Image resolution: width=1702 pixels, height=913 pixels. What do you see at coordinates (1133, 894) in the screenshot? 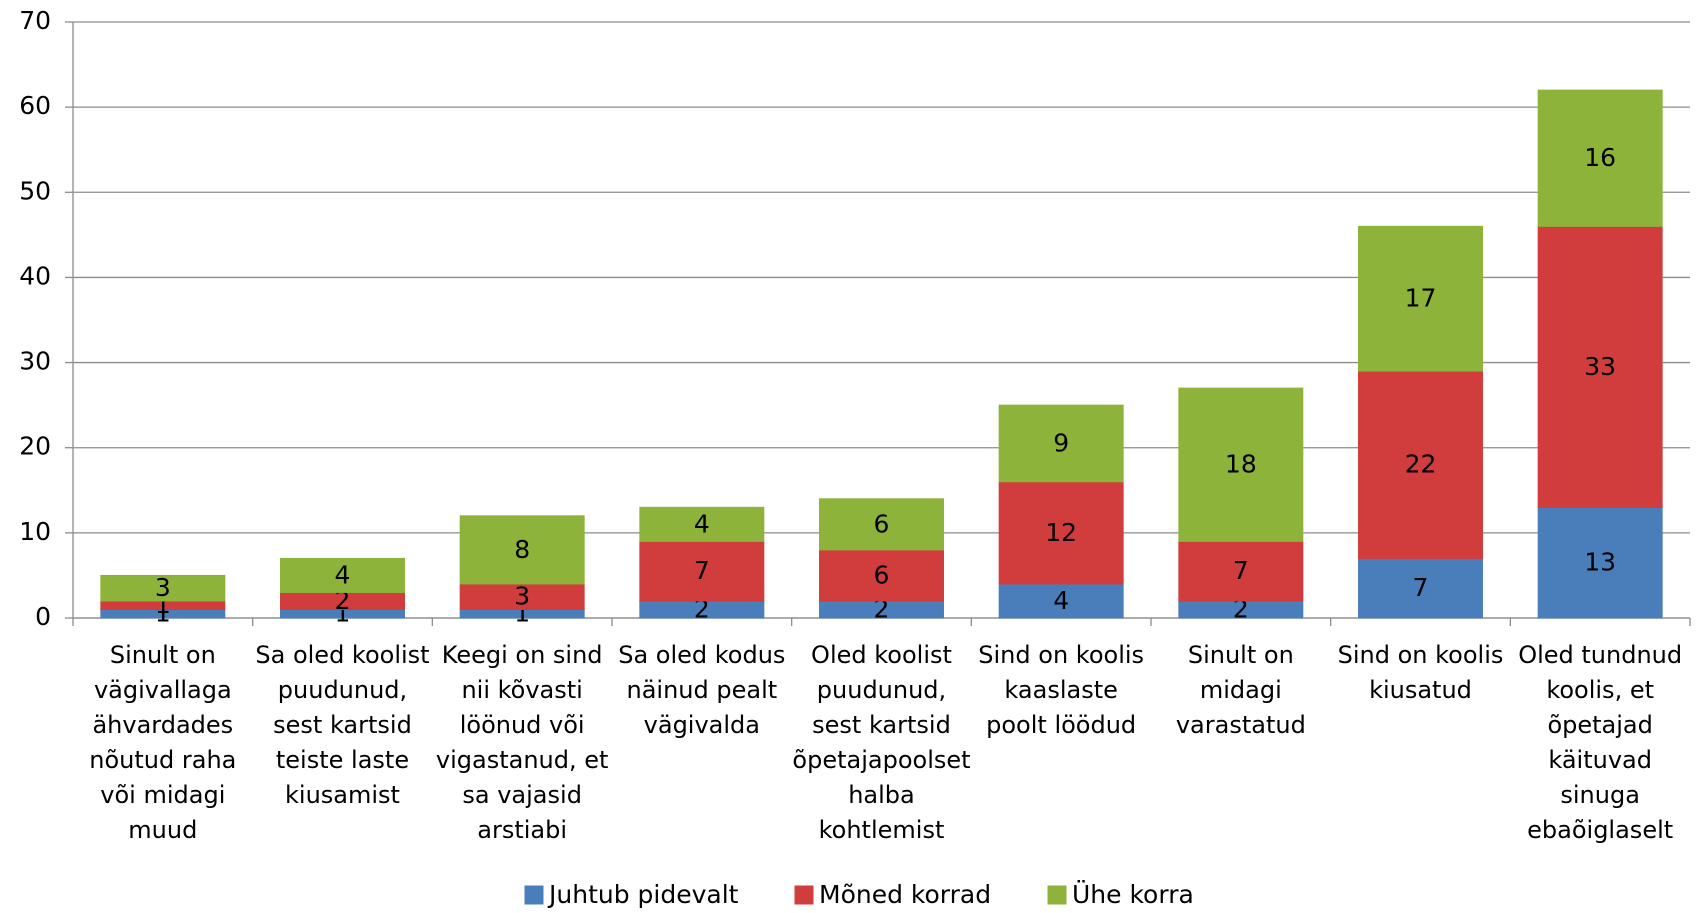
I see `legend-label: Ühe korra` at bounding box center [1133, 894].